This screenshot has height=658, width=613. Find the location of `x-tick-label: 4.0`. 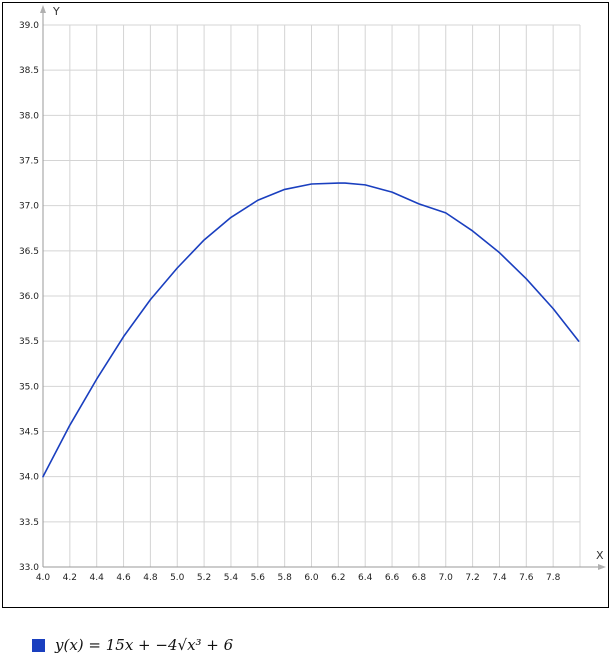

x-tick-label: 4.0 is located at coordinates (43, 578).